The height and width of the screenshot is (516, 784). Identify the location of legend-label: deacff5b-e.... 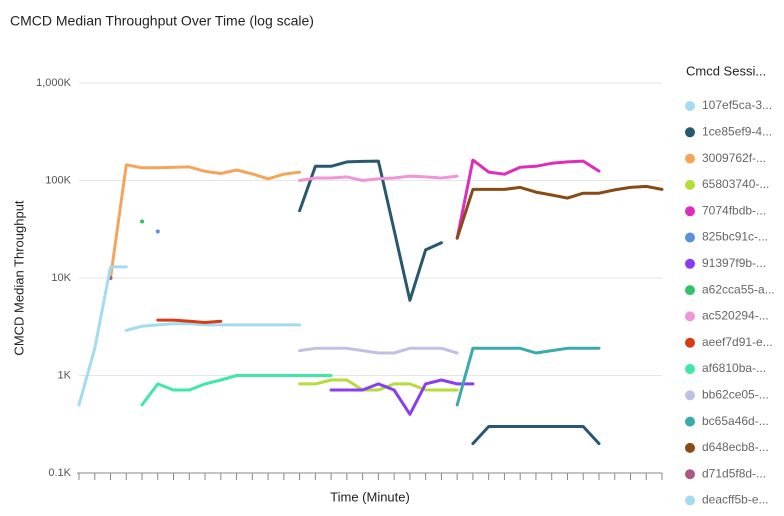
(735, 500).